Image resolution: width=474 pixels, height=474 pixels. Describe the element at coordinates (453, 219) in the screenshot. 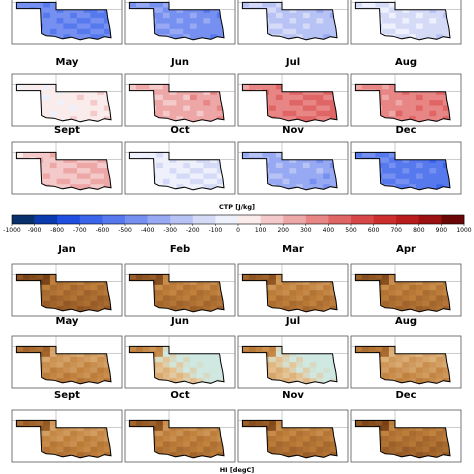

I see `colorbar-segment` at that location.